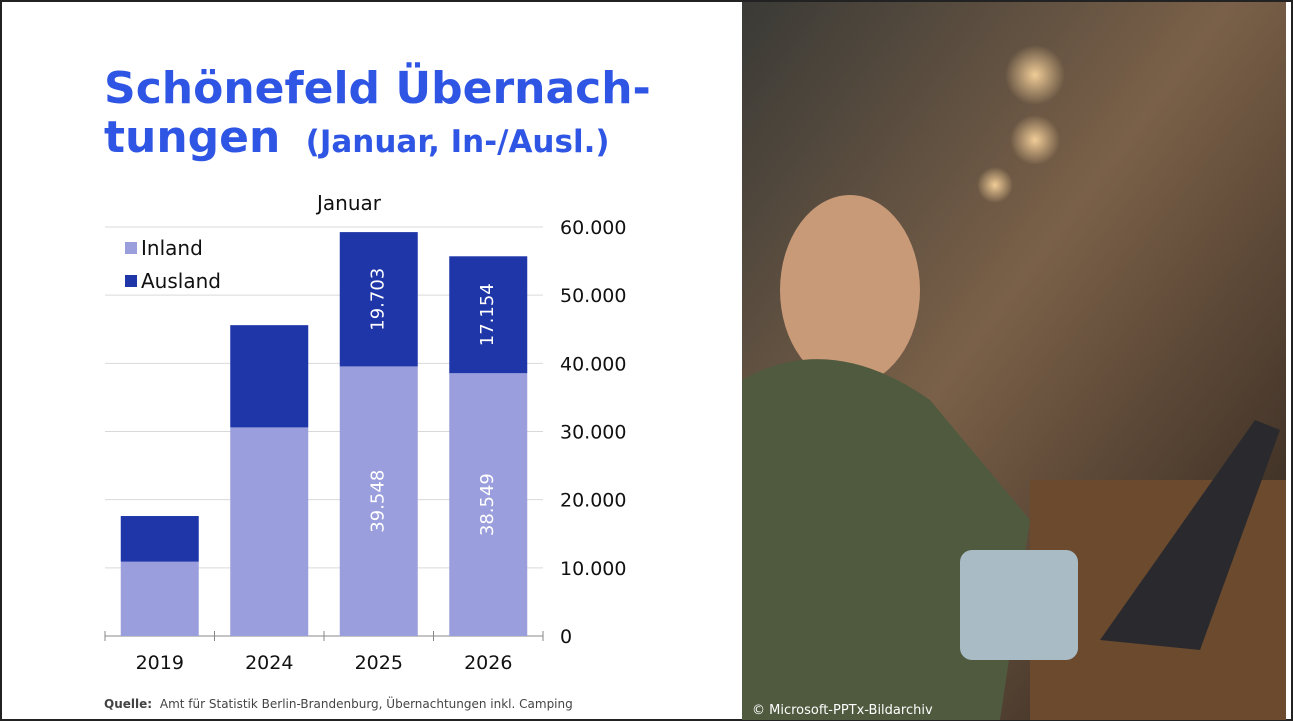  What do you see at coordinates (593, 569) in the screenshot?
I see `y-tick-label: 10.000` at bounding box center [593, 569].